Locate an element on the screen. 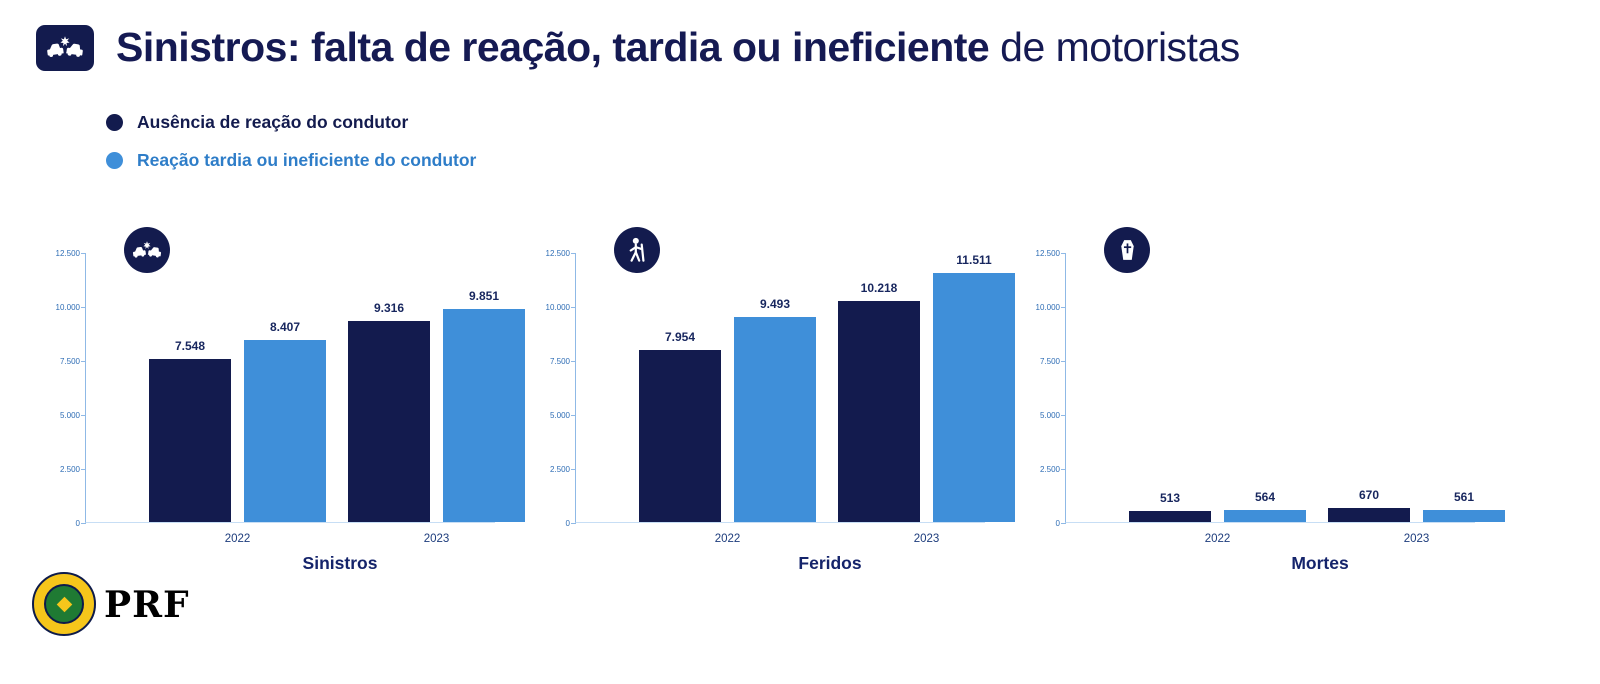  bar-value-label: 9.493 is located at coordinates (775, 303).